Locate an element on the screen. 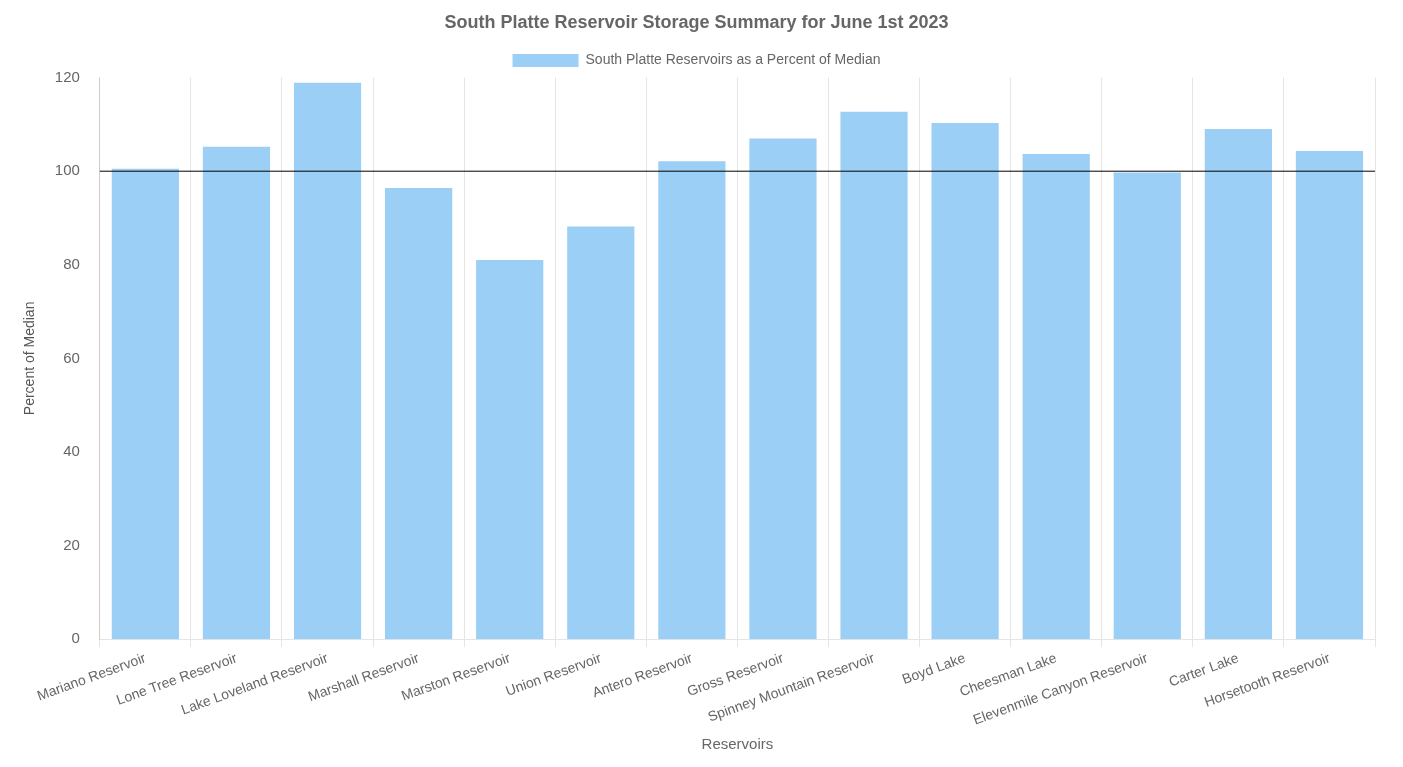 Image resolution: width=1403 pixels, height=767 pixels. y-tick-label: 100 is located at coordinates (67, 170).